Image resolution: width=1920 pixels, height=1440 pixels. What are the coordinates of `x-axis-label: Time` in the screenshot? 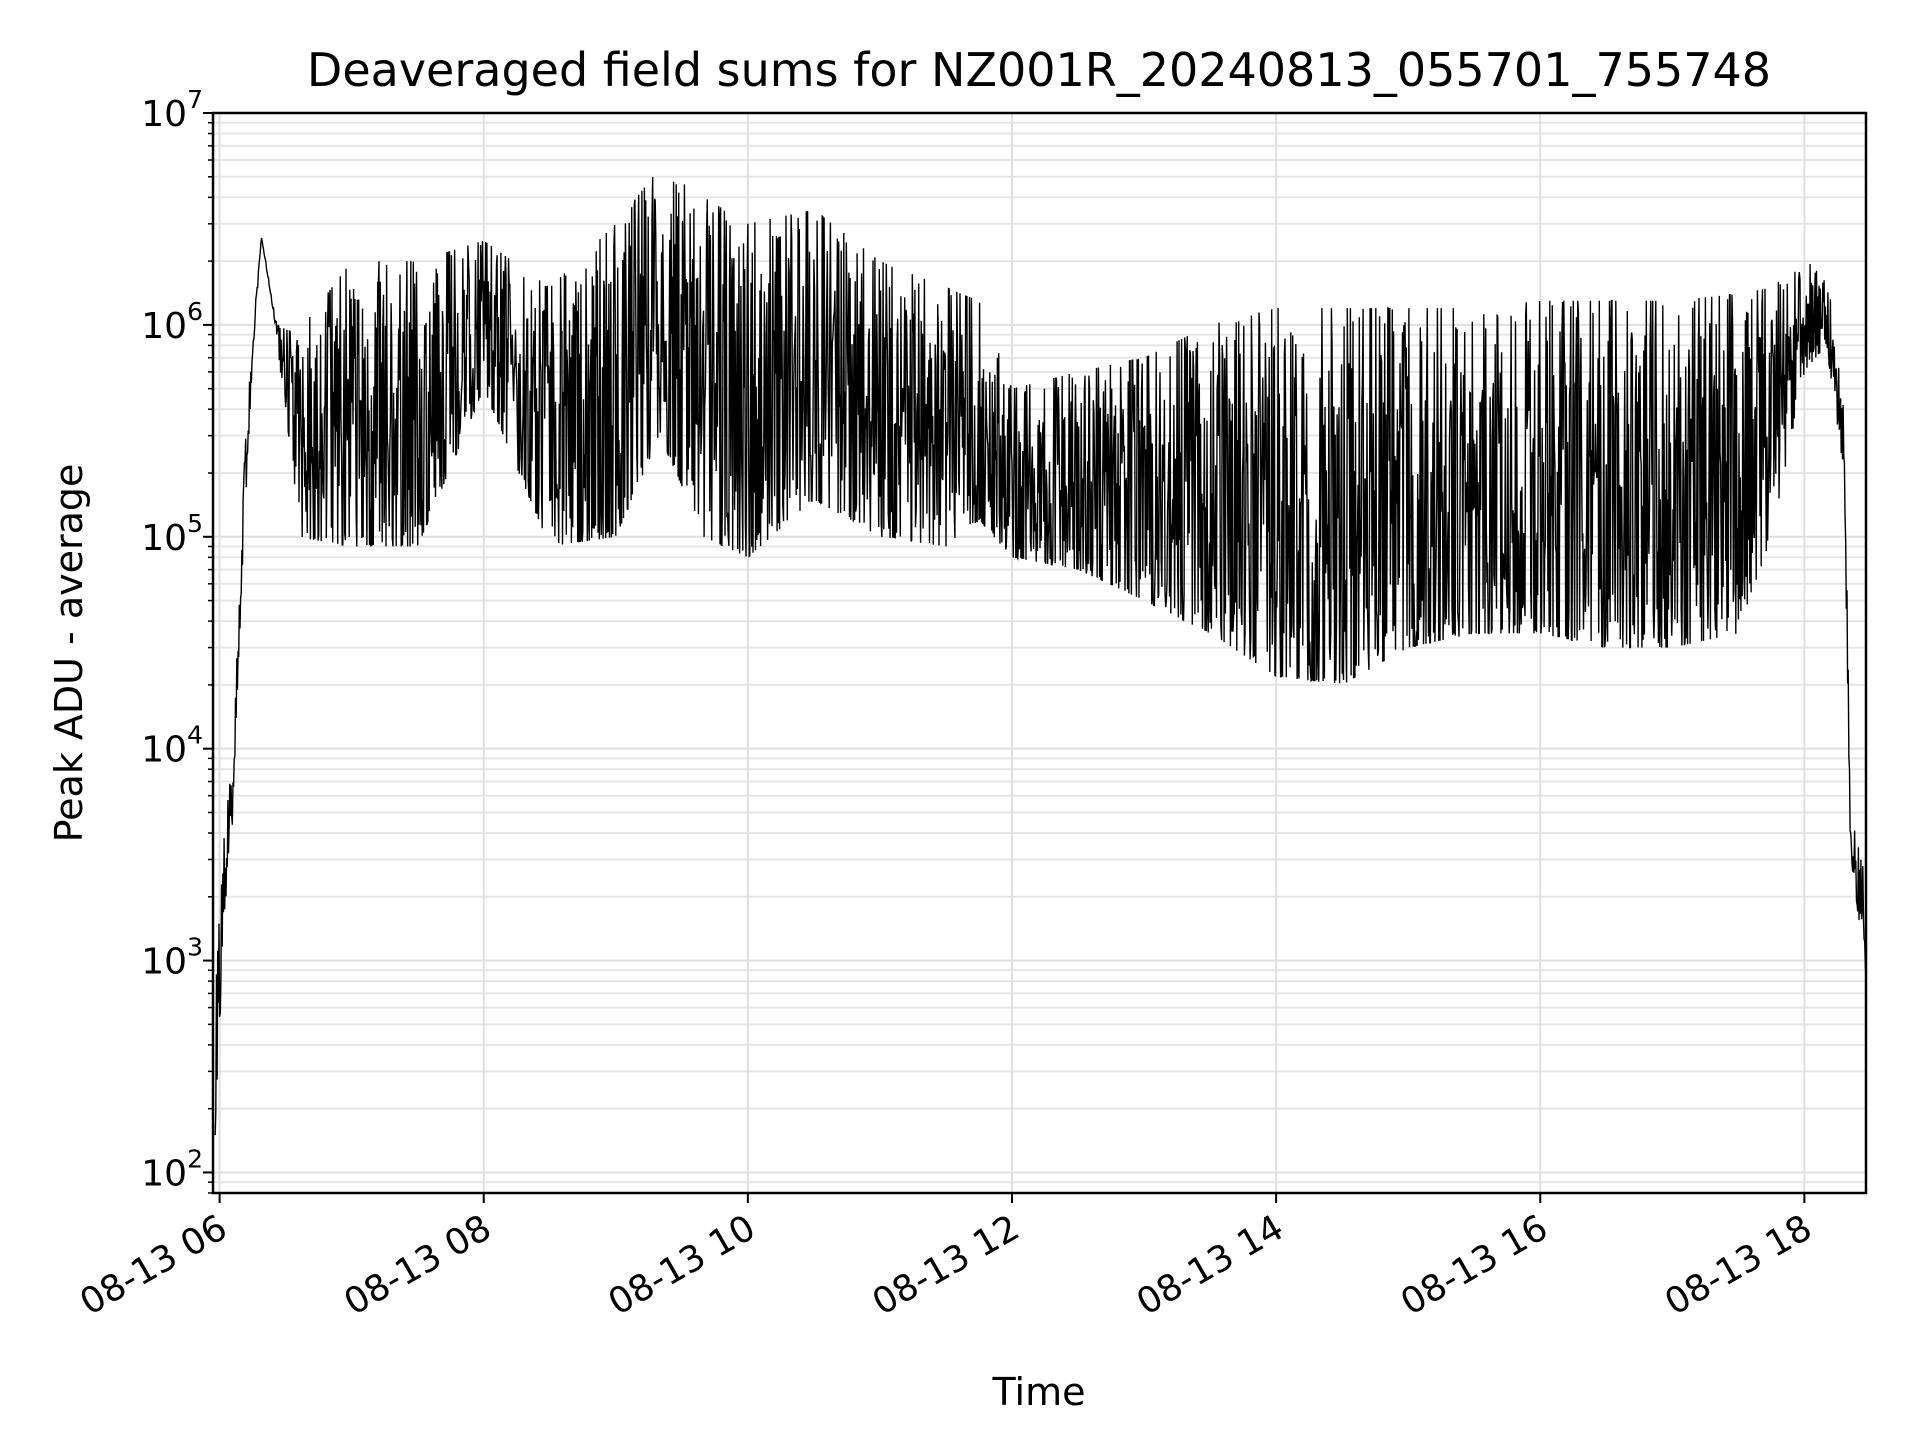 It's located at (1039, 1392).